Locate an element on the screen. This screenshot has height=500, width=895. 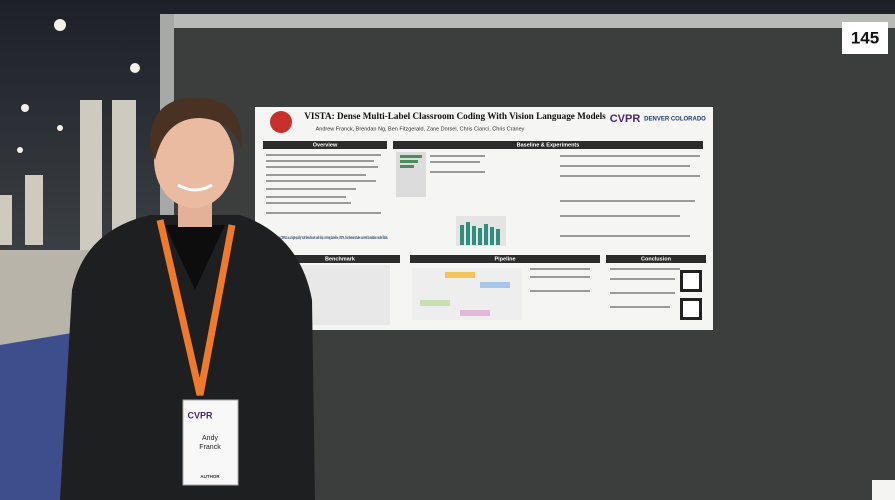
board-number-card is located at coordinates (865, 38).